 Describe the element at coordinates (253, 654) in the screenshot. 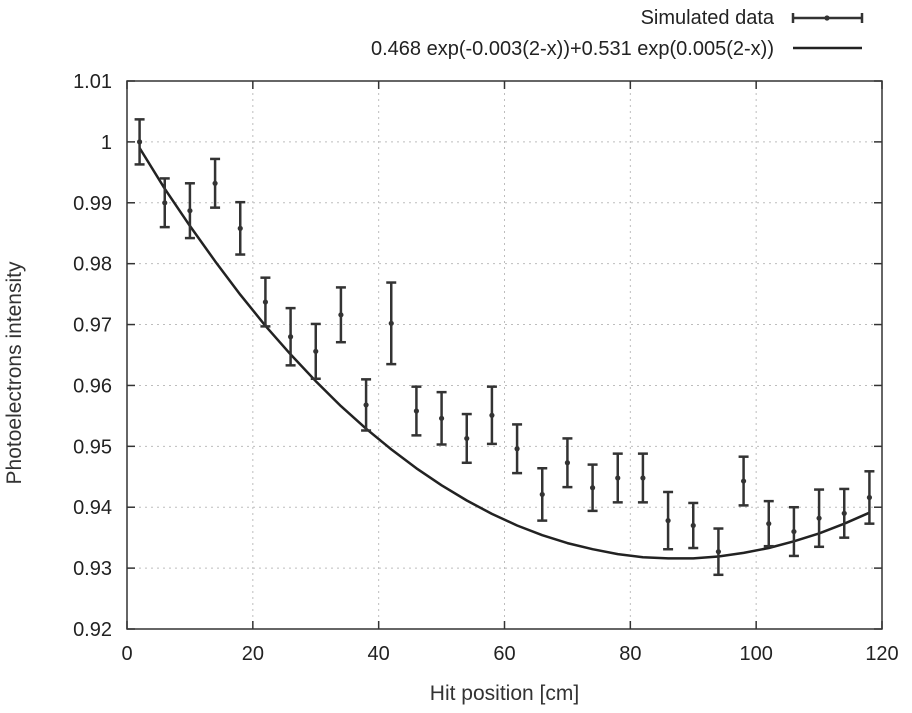

I see `x-tick-label: 20` at that location.